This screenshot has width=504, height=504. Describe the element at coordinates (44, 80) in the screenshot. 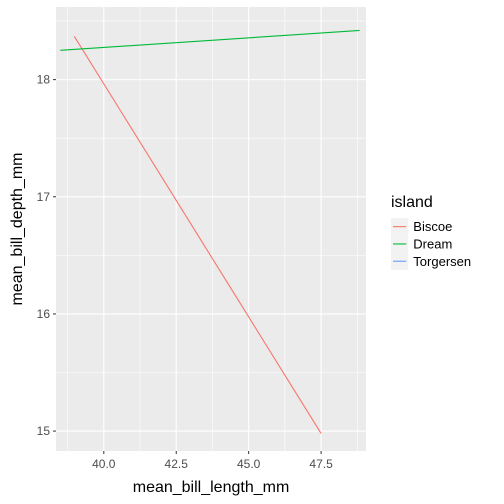

I see `y-tick-label: 18` at that location.